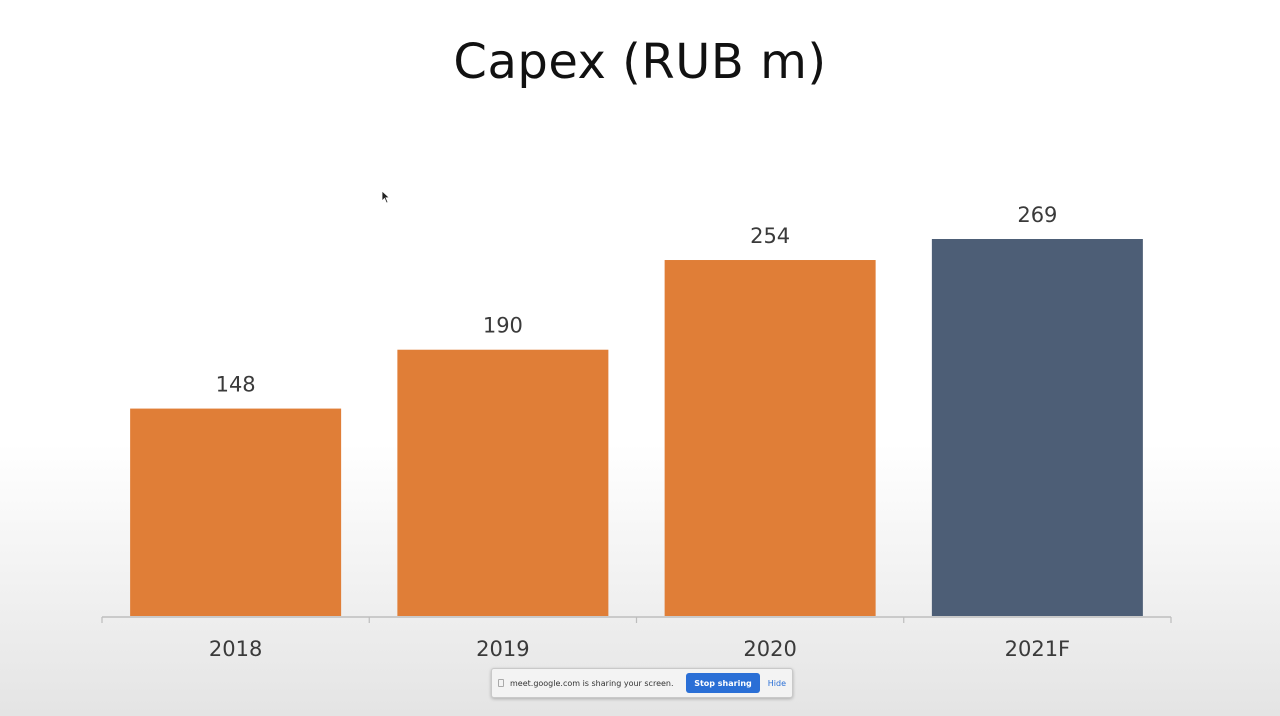 This screenshot has width=1280, height=716. What do you see at coordinates (503, 326) in the screenshot?
I see `data-label-2019: 190` at bounding box center [503, 326].